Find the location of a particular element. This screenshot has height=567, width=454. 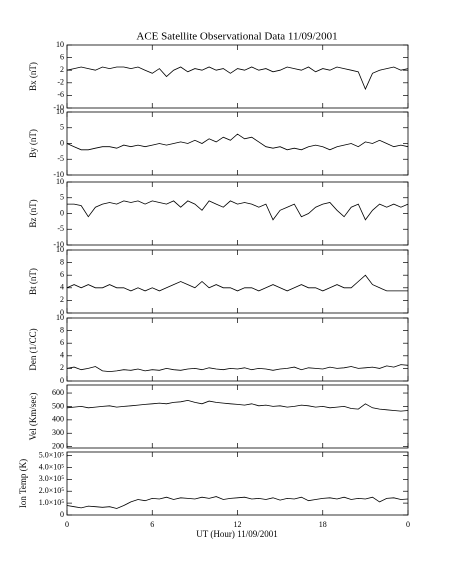

y-tick-label: 4.0×10⁵ is located at coordinates (52, 466).